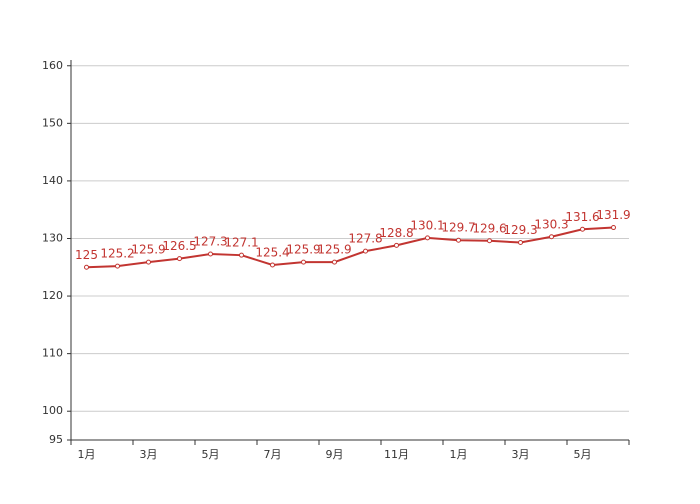  Describe the element at coordinates (489, 228) in the screenshot. I see `data-label: 129.6` at that location.